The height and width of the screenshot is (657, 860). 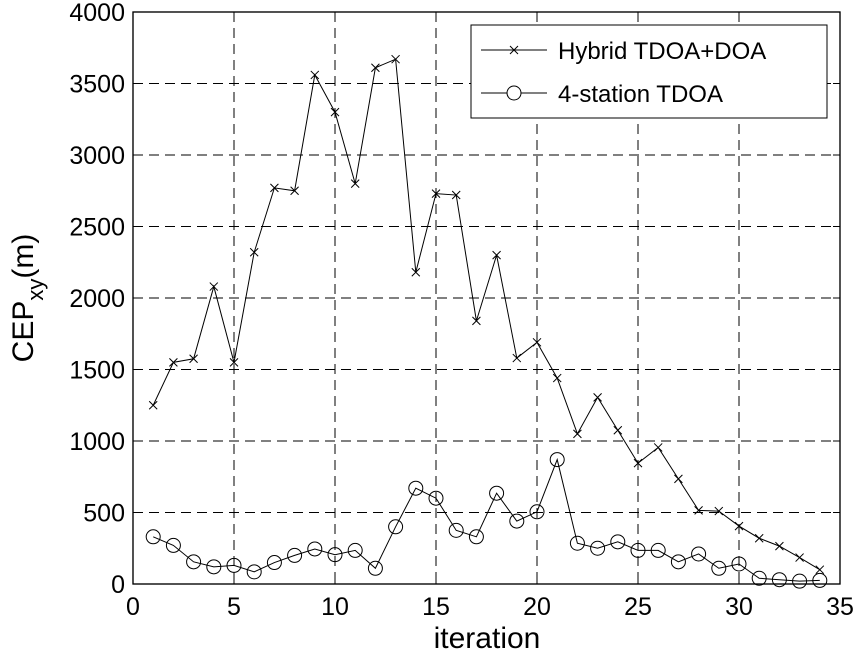 I want to click on x-tick-label: 0, so click(x=133, y=607).